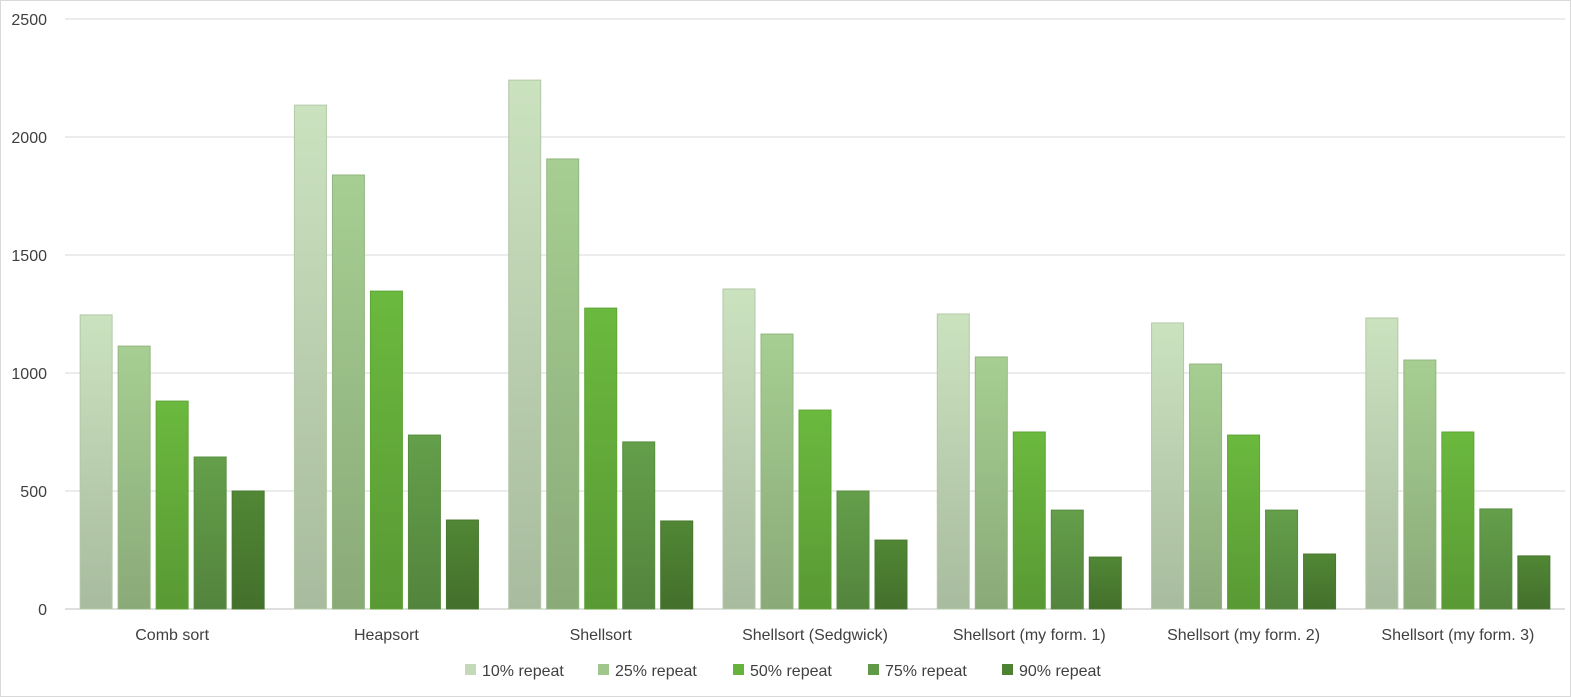  What do you see at coordinates (1457, 635) in the screenshot?
I see `x-tick-label: Shellsort (my form. 3)` at bounding box center [1457, 635].